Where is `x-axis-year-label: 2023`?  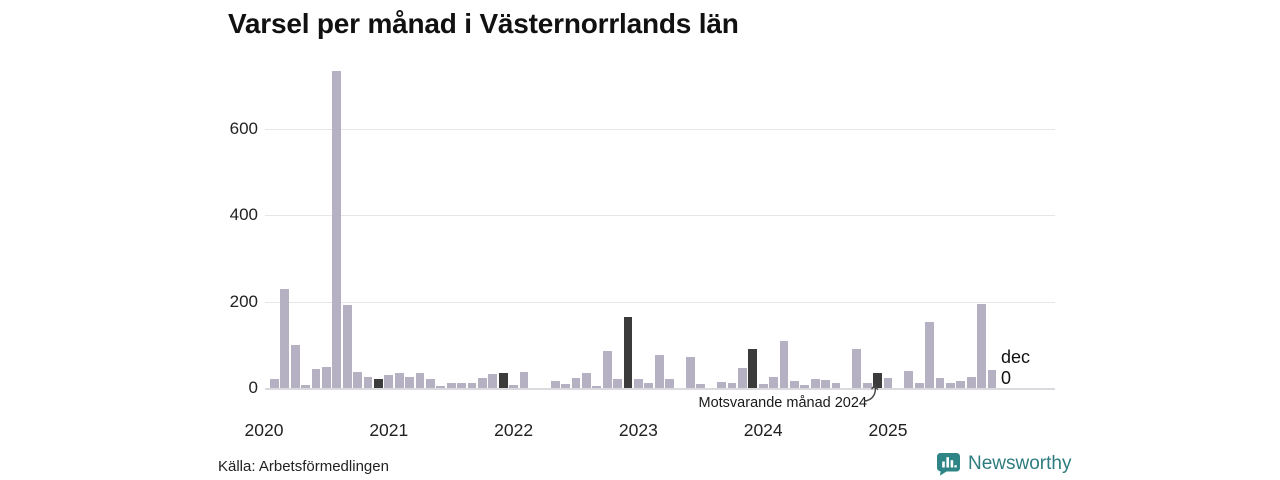 x-axis-year-label: 2023 is located at coordinates (638, 430).